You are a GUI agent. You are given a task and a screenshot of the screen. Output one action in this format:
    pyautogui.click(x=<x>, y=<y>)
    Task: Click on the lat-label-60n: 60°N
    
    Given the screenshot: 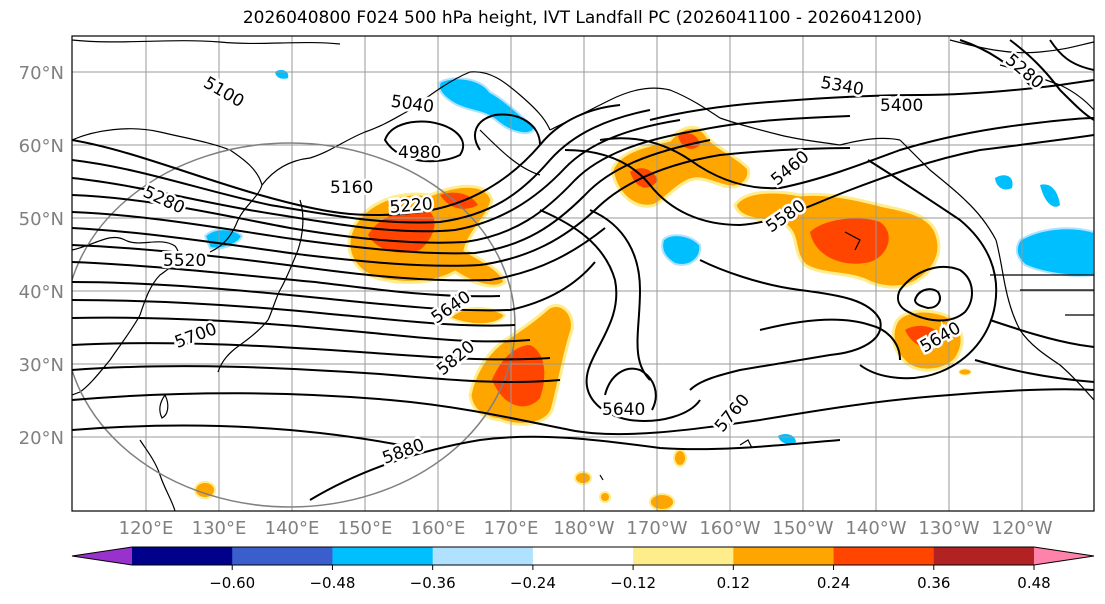 What is the action you would take?
    pyautogui.click(x=41, y=146)
    